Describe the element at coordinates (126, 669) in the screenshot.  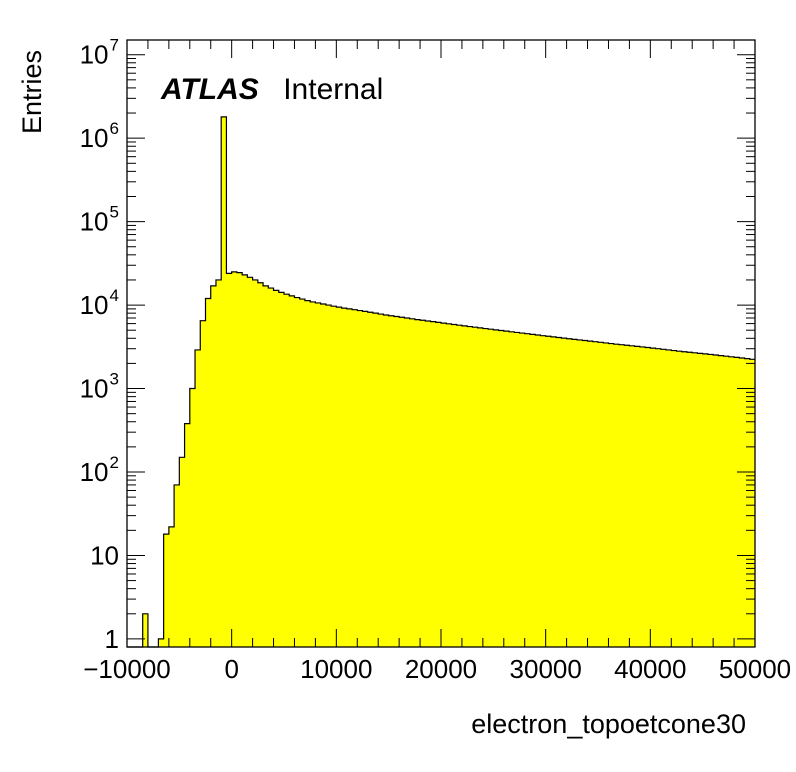
I see `x-tick-label: −10000` at that location.